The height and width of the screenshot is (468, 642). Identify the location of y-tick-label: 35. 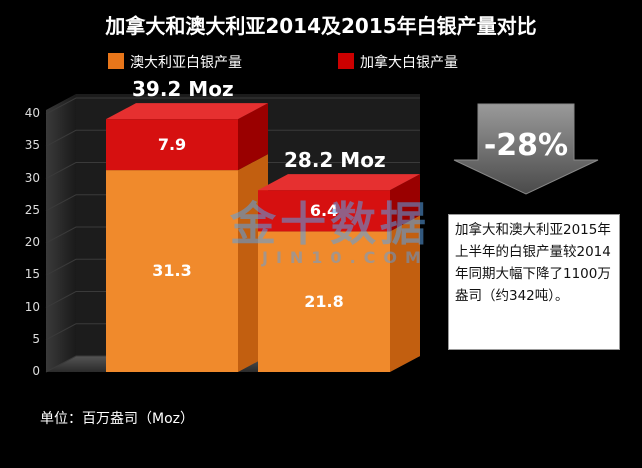
(32, 145).